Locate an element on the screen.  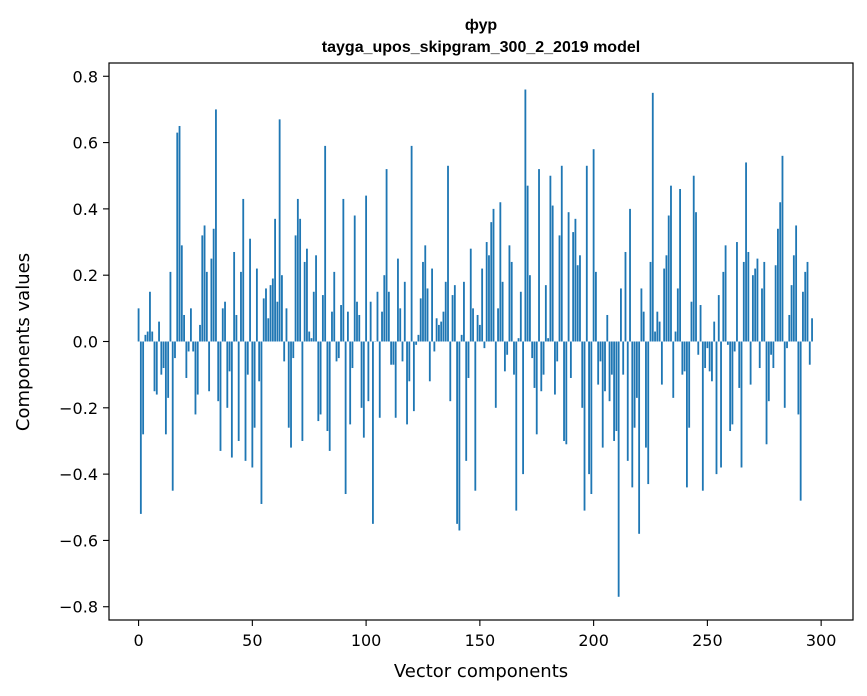
x-tick-label: 50 is located at coordinates (252, 640).